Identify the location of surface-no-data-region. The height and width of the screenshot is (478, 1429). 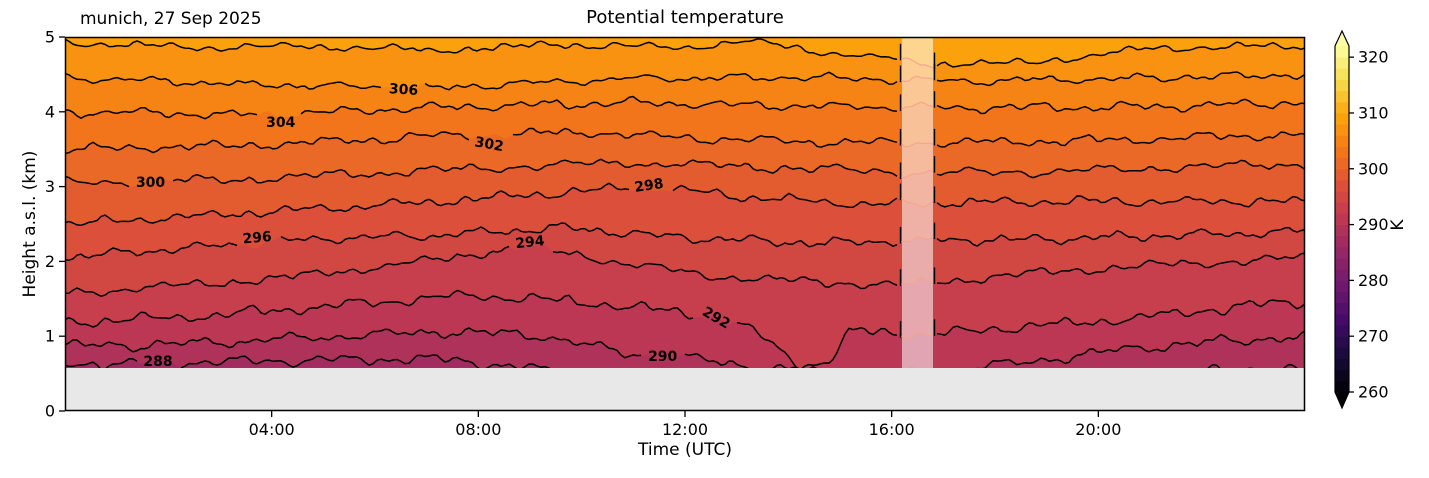
(685, 389).